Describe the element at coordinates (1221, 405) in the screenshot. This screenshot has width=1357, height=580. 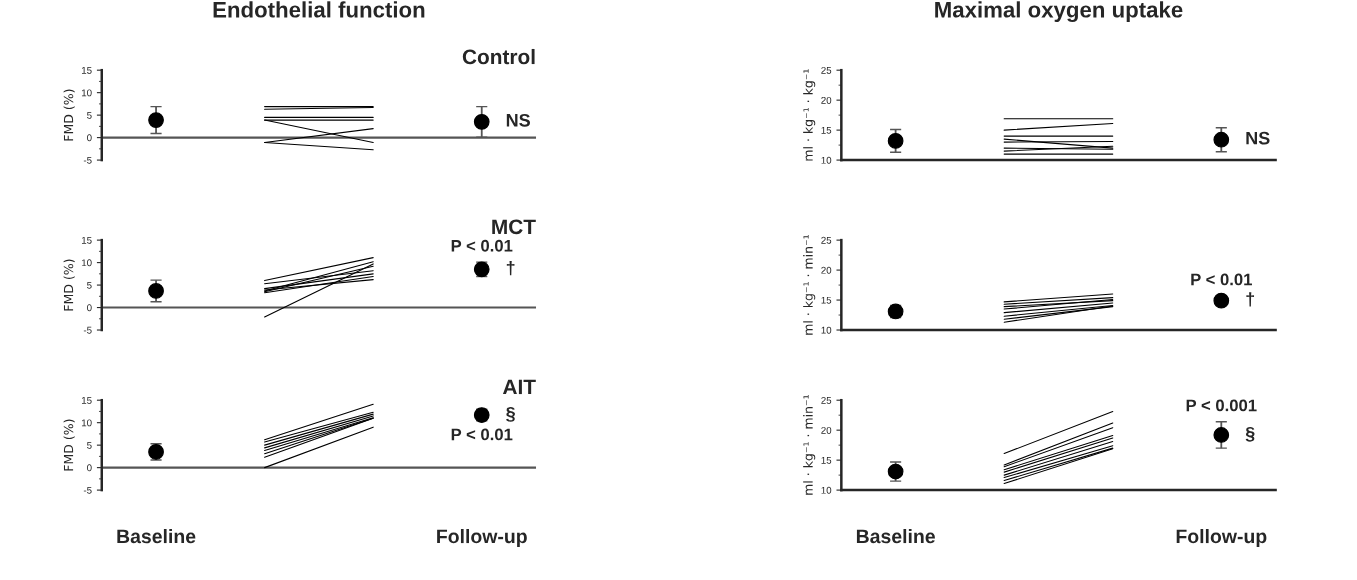
I see `annotation: P < 0.001` at that location.